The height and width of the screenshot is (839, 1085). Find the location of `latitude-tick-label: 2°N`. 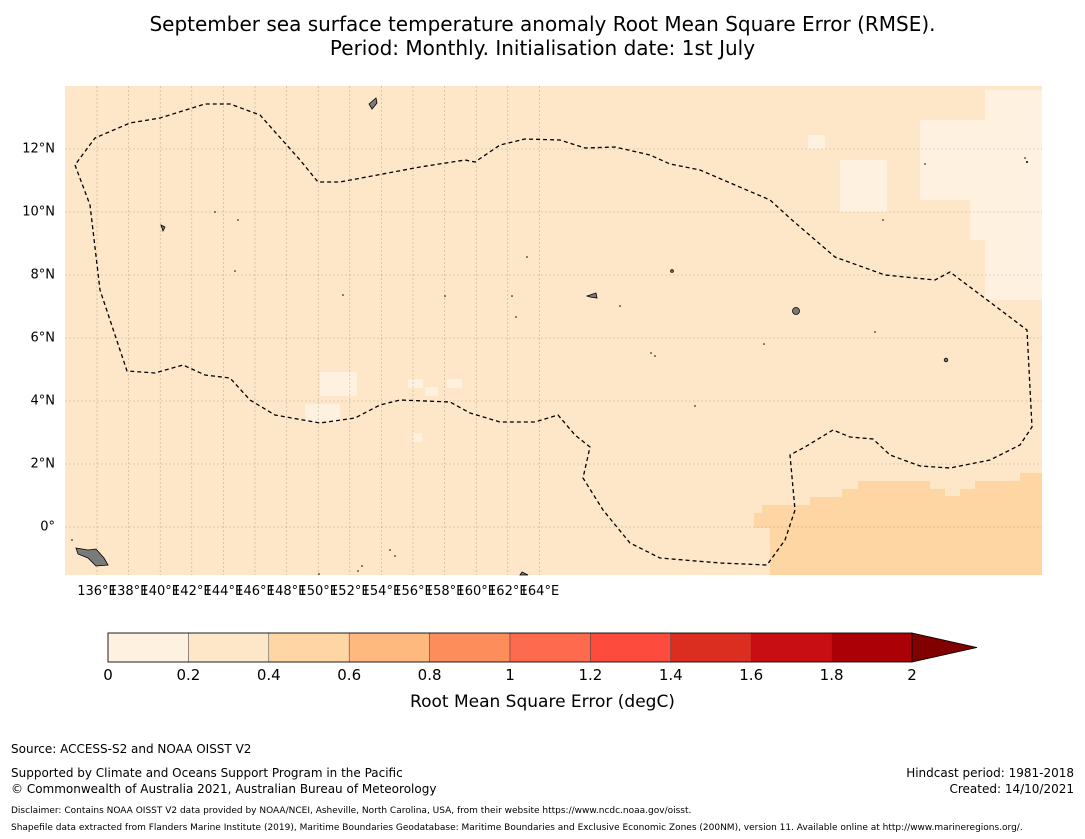

latitude-tick-label: 2°N is located at coordinates (43, 464).